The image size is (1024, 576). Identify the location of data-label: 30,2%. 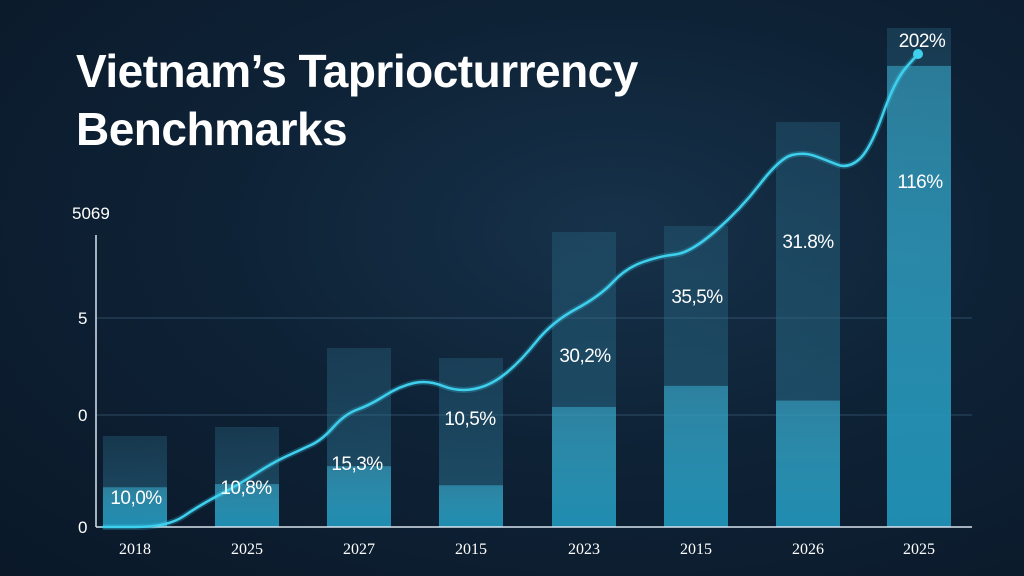
(585, 356).